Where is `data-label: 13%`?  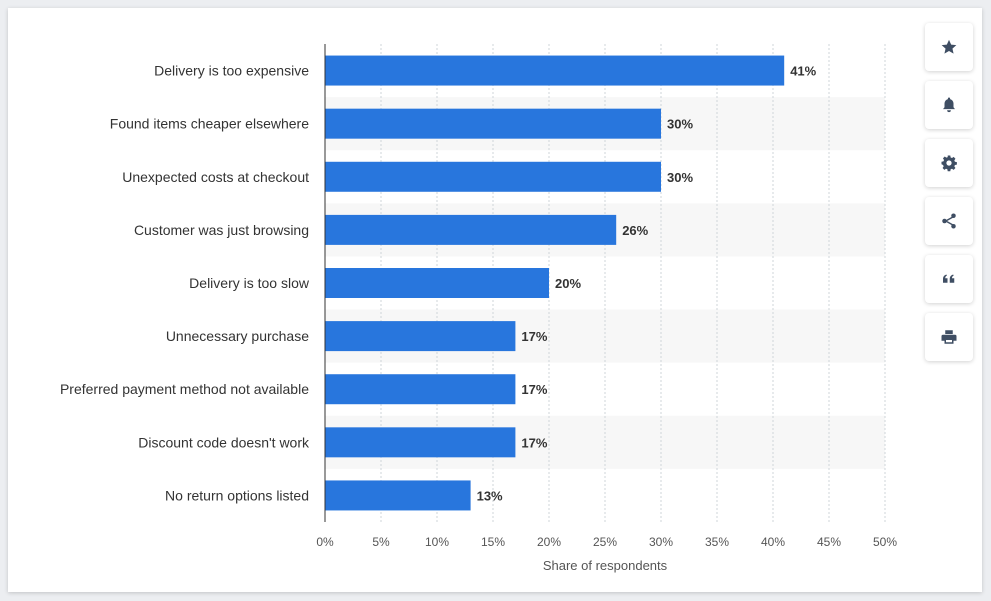 data-label: 13% is located at coordinates (490, 495).